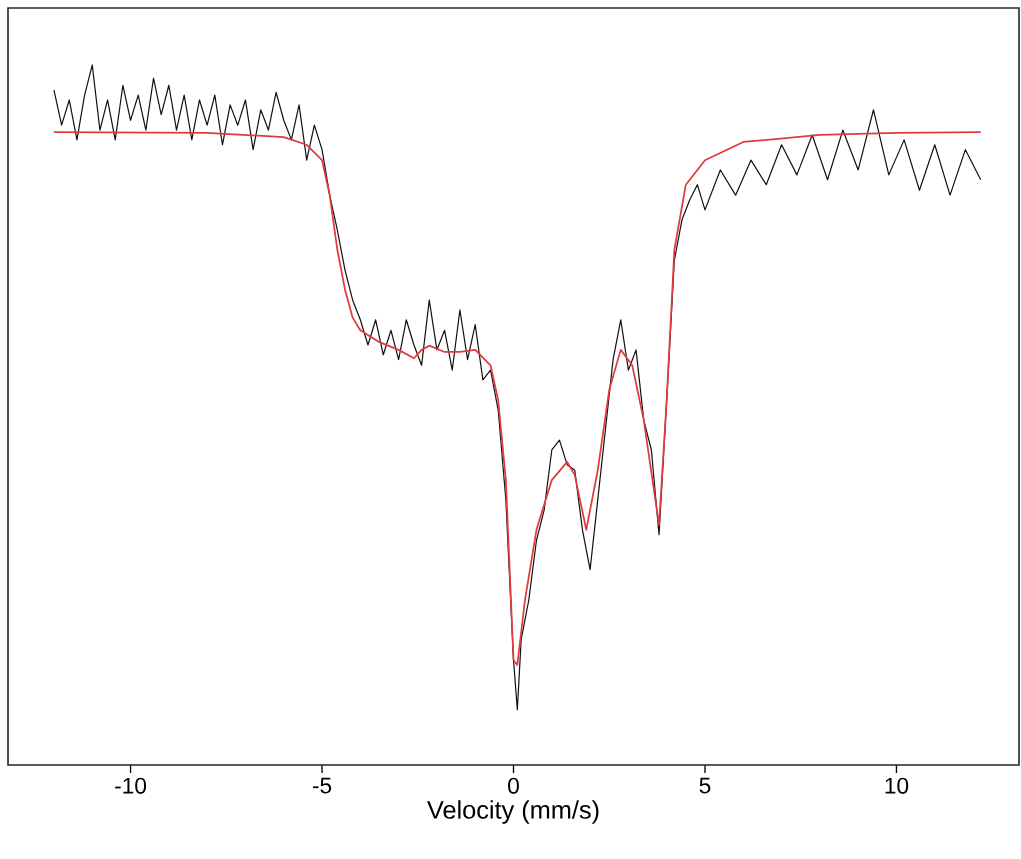  Describe the element at coordinates (897, 785) in the screenshot. I see `x-tick-label: 10` at that location.